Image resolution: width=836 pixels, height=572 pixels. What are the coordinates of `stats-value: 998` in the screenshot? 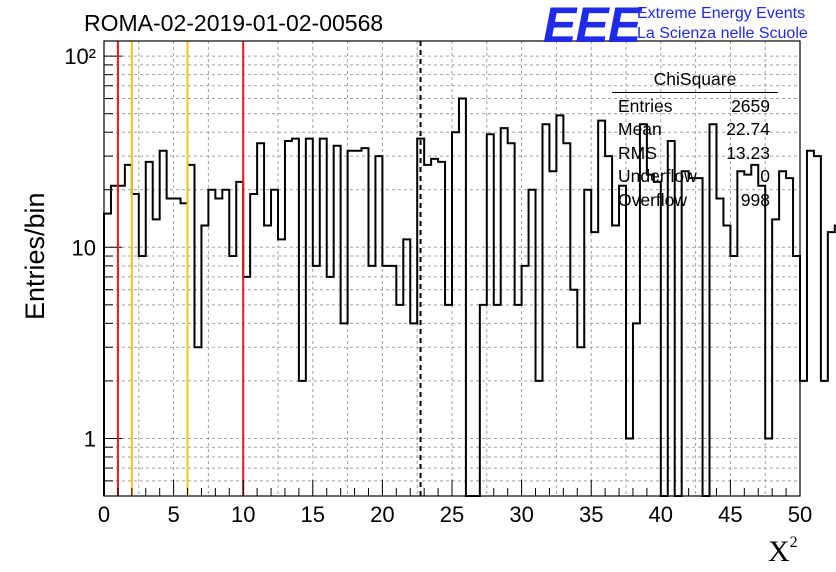 It's located at (755, 199).